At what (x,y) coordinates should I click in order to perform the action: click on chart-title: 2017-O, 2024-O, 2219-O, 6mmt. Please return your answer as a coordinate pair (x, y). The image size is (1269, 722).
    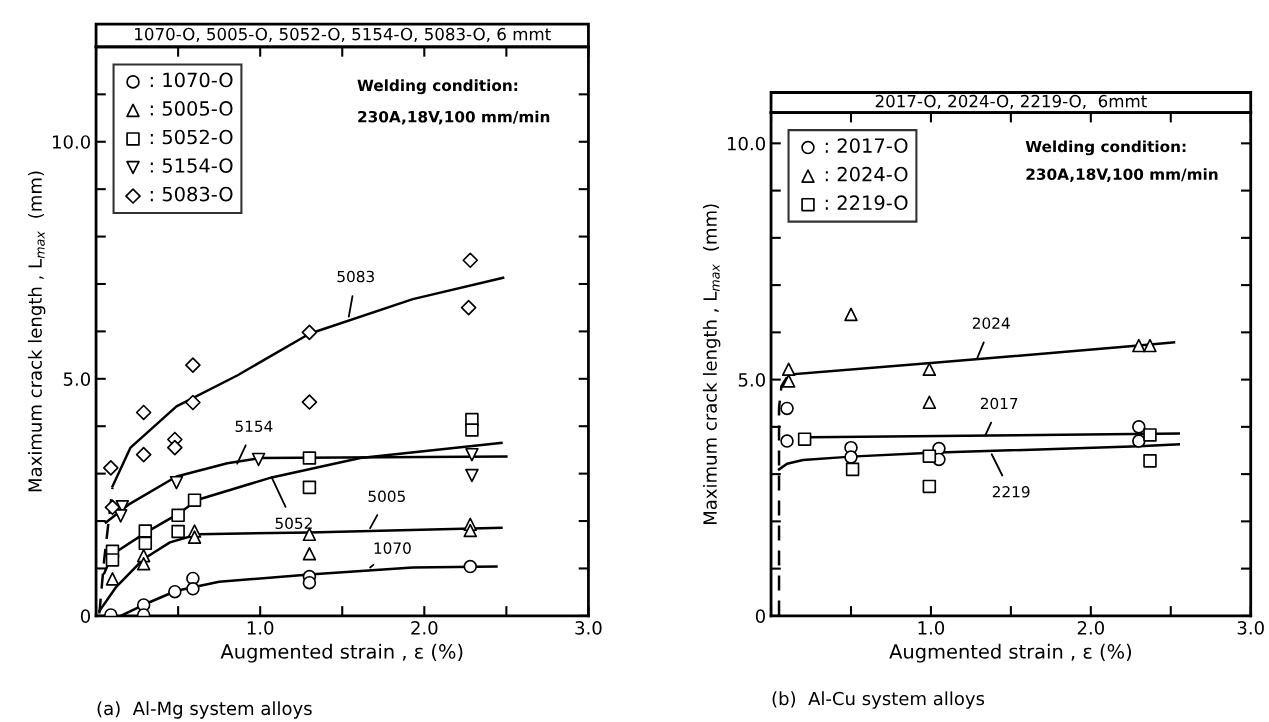
    Looking at the image, I should click on (1011, 102).